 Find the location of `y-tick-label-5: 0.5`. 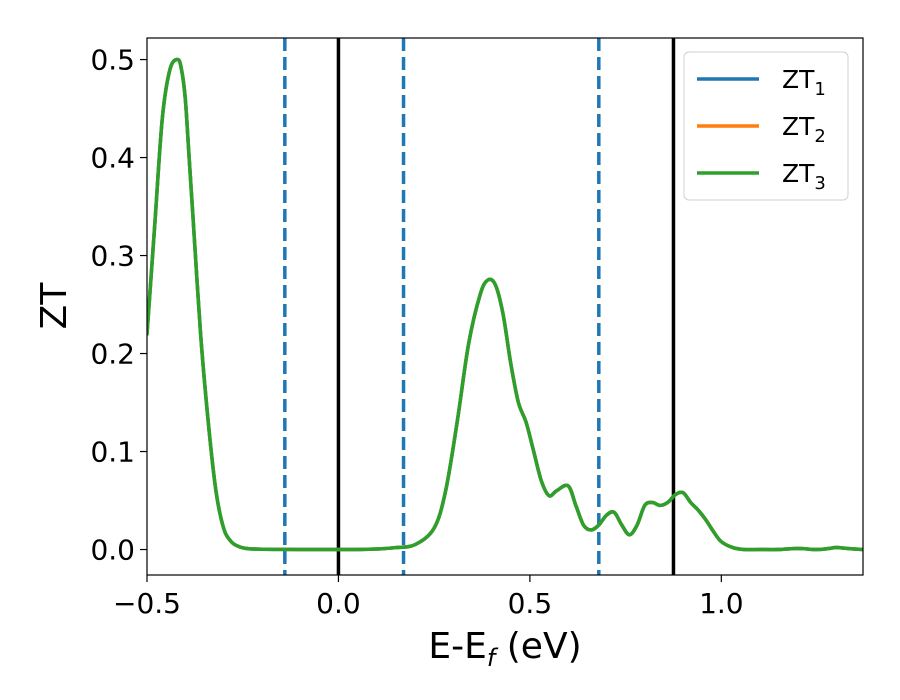

y-tick-label-5: 0.5 is located at coordinates (112, 60).